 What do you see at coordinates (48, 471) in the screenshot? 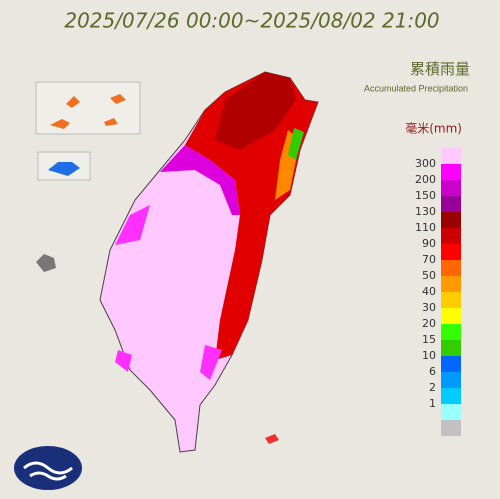
I see `logo-mark` at bounding box center [48, 471].